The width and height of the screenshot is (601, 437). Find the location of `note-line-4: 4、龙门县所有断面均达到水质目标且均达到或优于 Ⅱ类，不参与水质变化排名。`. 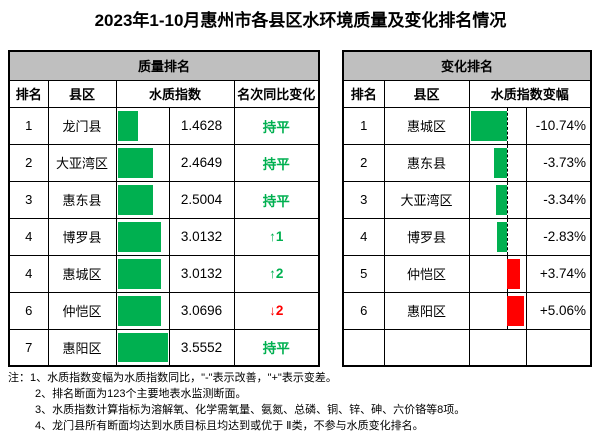

note-line-4: 4、龙门县所有断面均达到水质目标且均达到或优于 Ⅱ类，不参与水质变化排名。 is located at coordinates (229, 426).